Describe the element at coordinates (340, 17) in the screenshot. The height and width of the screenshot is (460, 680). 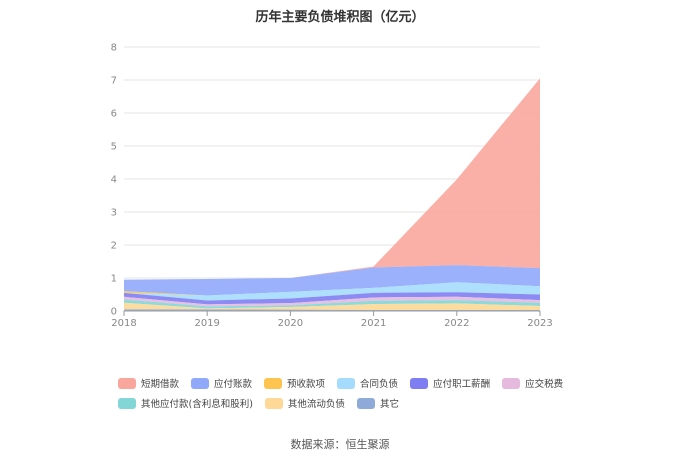
I see `chart-title: 历年主要负债堆积图（亿元）` at that location.